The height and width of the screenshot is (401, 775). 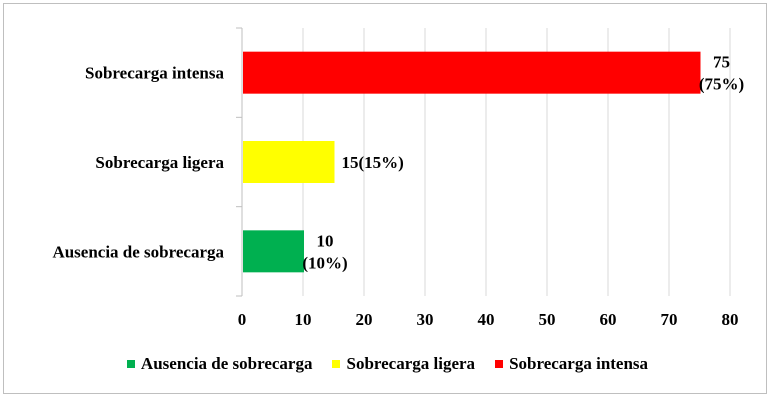 What do you see at coordinates (130, 364) in the screenshot?
I see `legend-swatch-ausencia` at bounding box center [130, 364].